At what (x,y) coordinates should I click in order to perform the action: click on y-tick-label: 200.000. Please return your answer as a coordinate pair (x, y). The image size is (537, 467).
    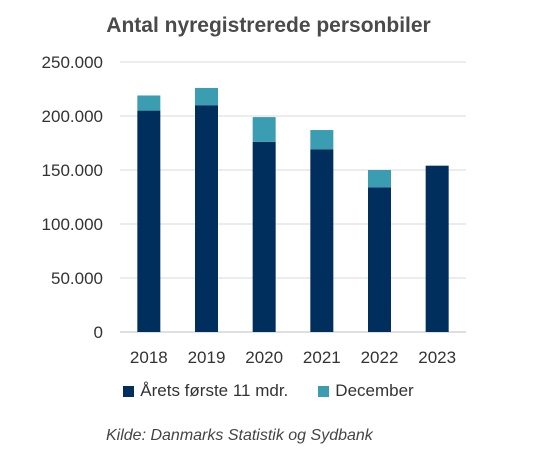
    Looking at the image, I should click on (72, 116).